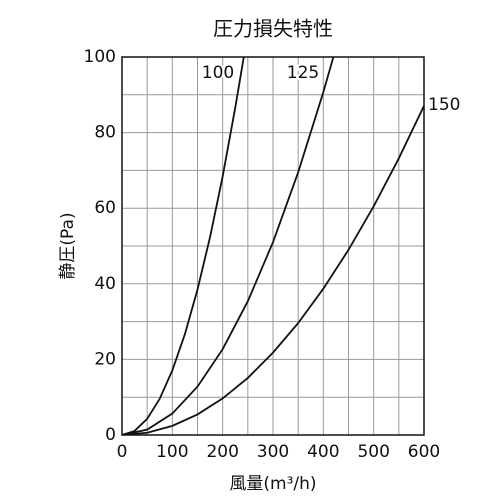 The height and width of the screenshot is (500, 500). Describe the element at coordinates (303, 73) in the screenshot. I see `series-label: 125` at that location.